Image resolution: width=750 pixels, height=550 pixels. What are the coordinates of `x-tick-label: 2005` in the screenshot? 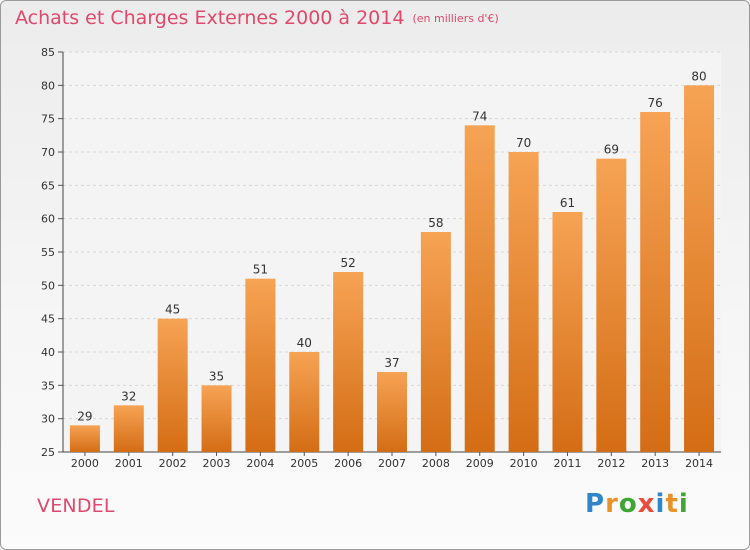 It's located at (304, 463).